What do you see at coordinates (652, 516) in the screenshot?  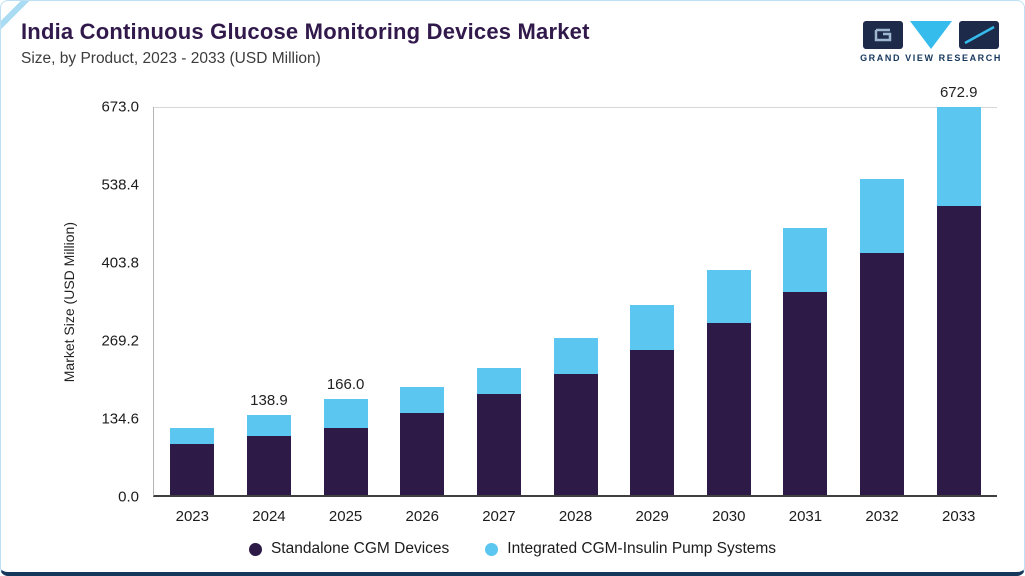 I see `x-axis-label: 2029` at bounding box center [652, 516].